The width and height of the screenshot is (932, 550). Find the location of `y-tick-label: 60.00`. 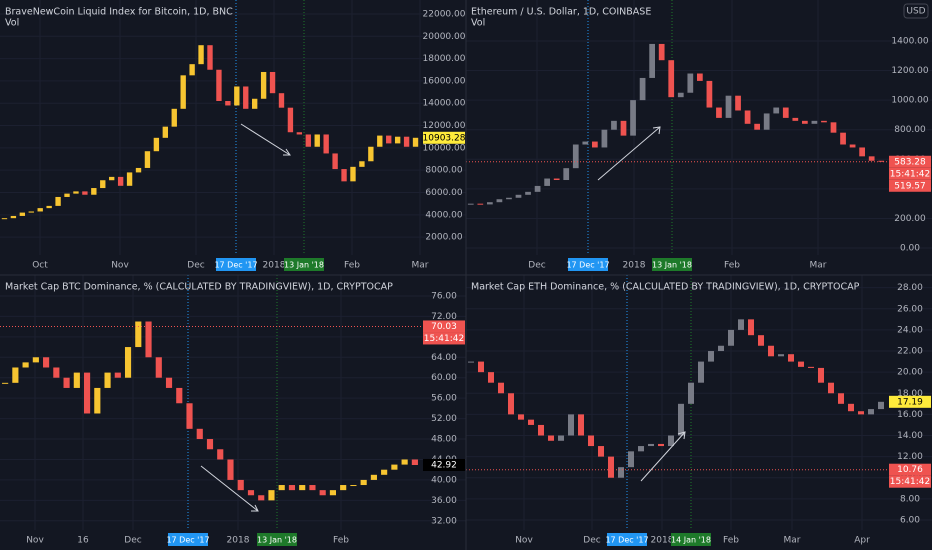

y-tick-label: 60.00 is located at coordinates (444, 378).